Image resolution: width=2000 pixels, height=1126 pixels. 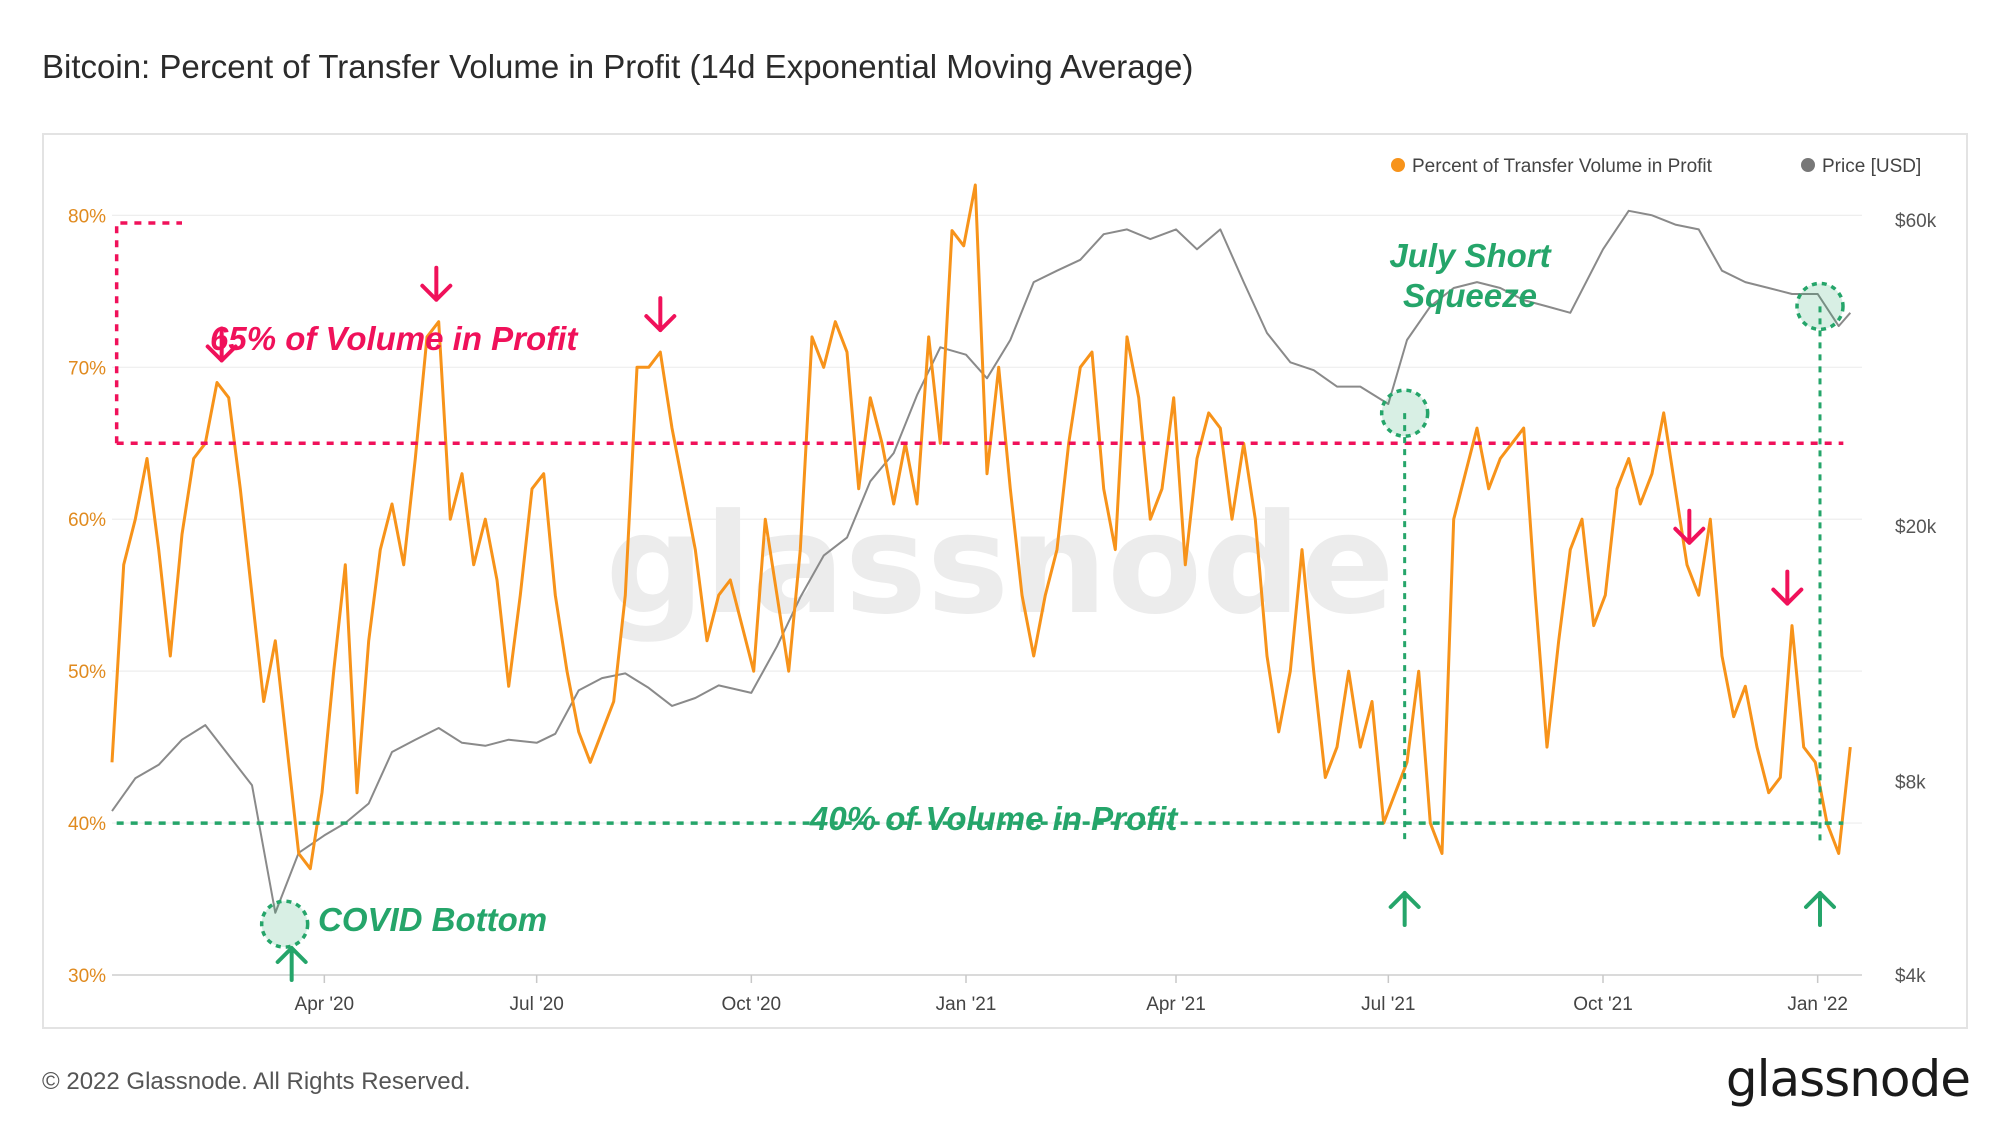 What do you see at coordinates (1808, 165) in the screenshot?
I see `legend-price-marker` at bounding box center [1808, 165].